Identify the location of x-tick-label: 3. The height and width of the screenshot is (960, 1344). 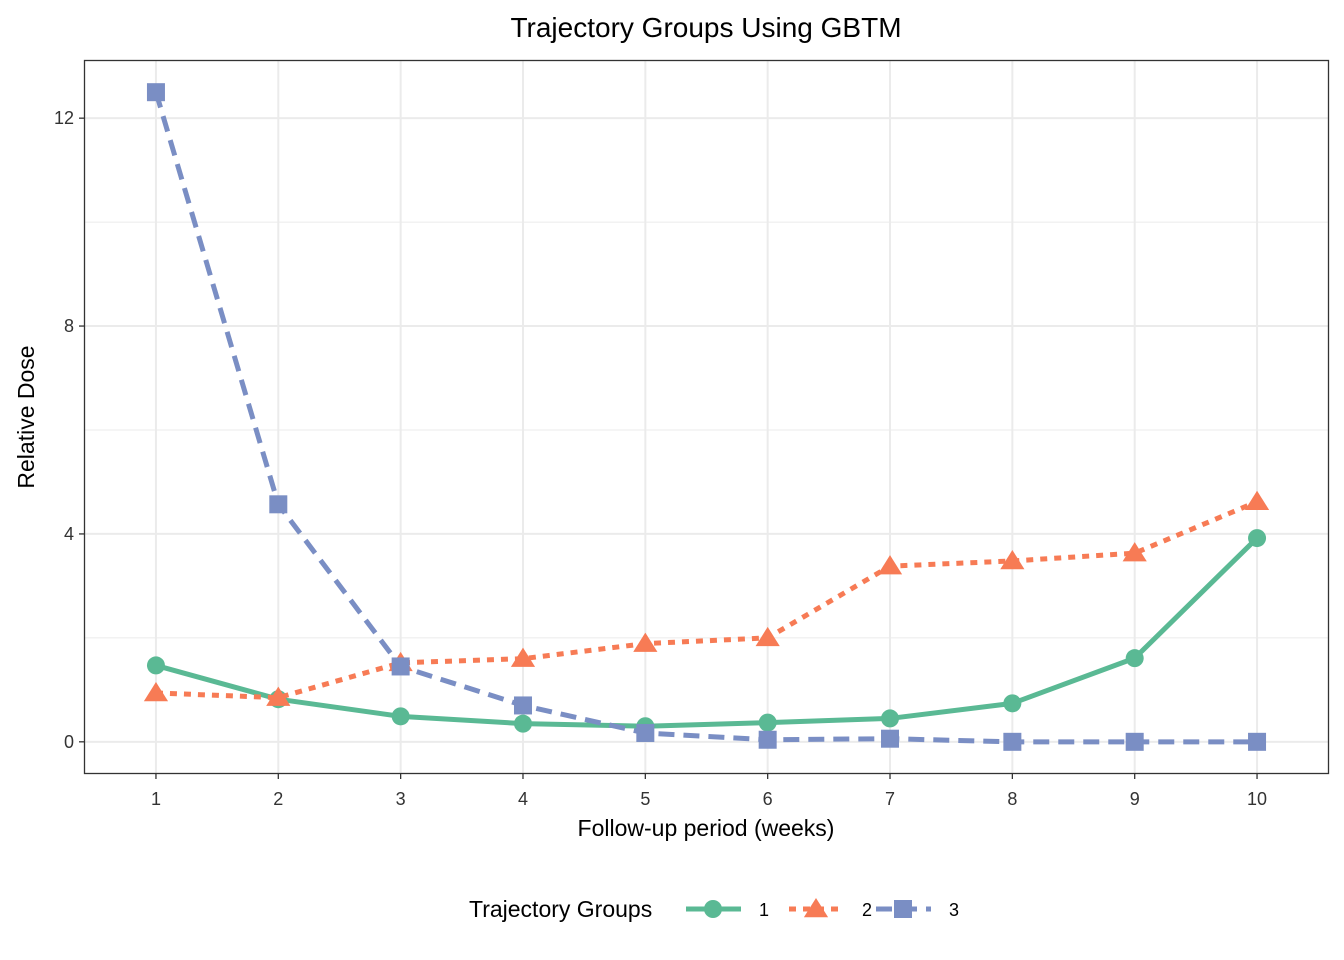
(401, 799).